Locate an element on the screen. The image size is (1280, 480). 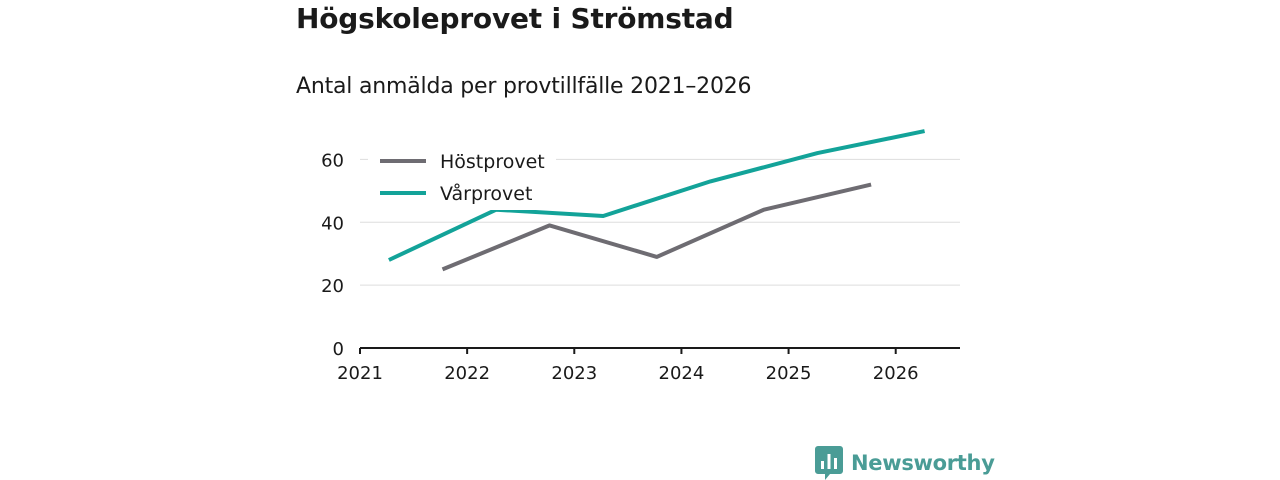
x-tick-label-2023: 2023 is located at coordinates (574, 373).